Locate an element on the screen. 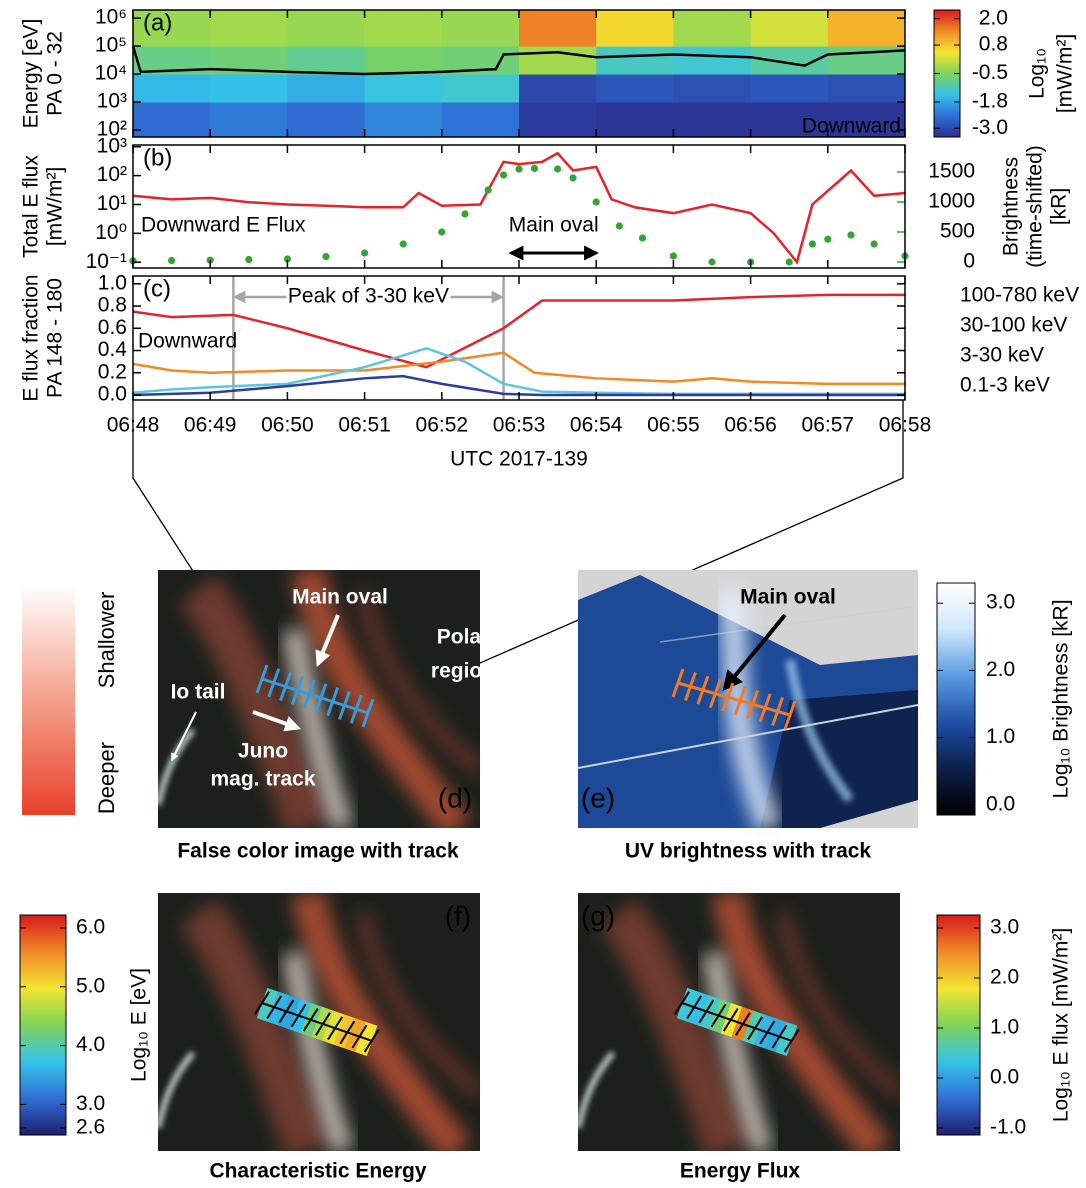 The image size is (1086, 1188). y-tick-label: 10² is located at coordinates (112, 129).